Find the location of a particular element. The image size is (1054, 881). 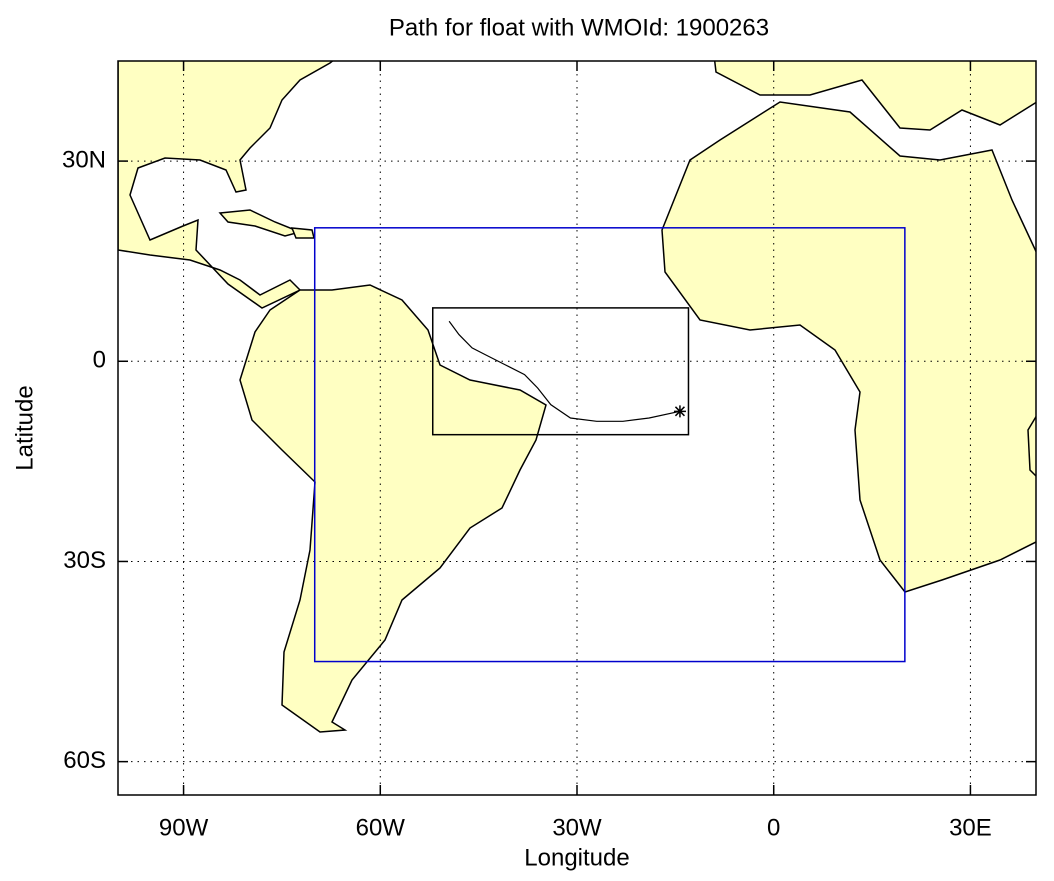

north-america is located at coordinates (226, 185).